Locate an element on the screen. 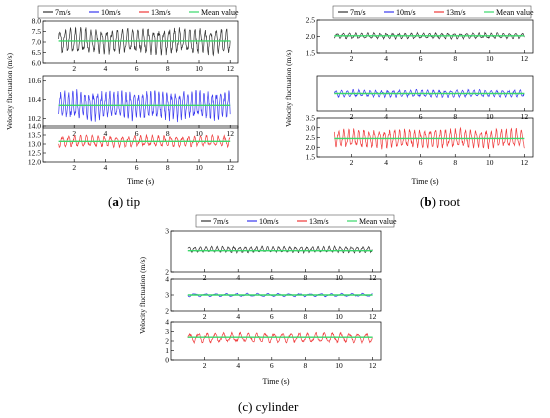  y-tick-label: 12.0 is located at coordinates (34, 162).